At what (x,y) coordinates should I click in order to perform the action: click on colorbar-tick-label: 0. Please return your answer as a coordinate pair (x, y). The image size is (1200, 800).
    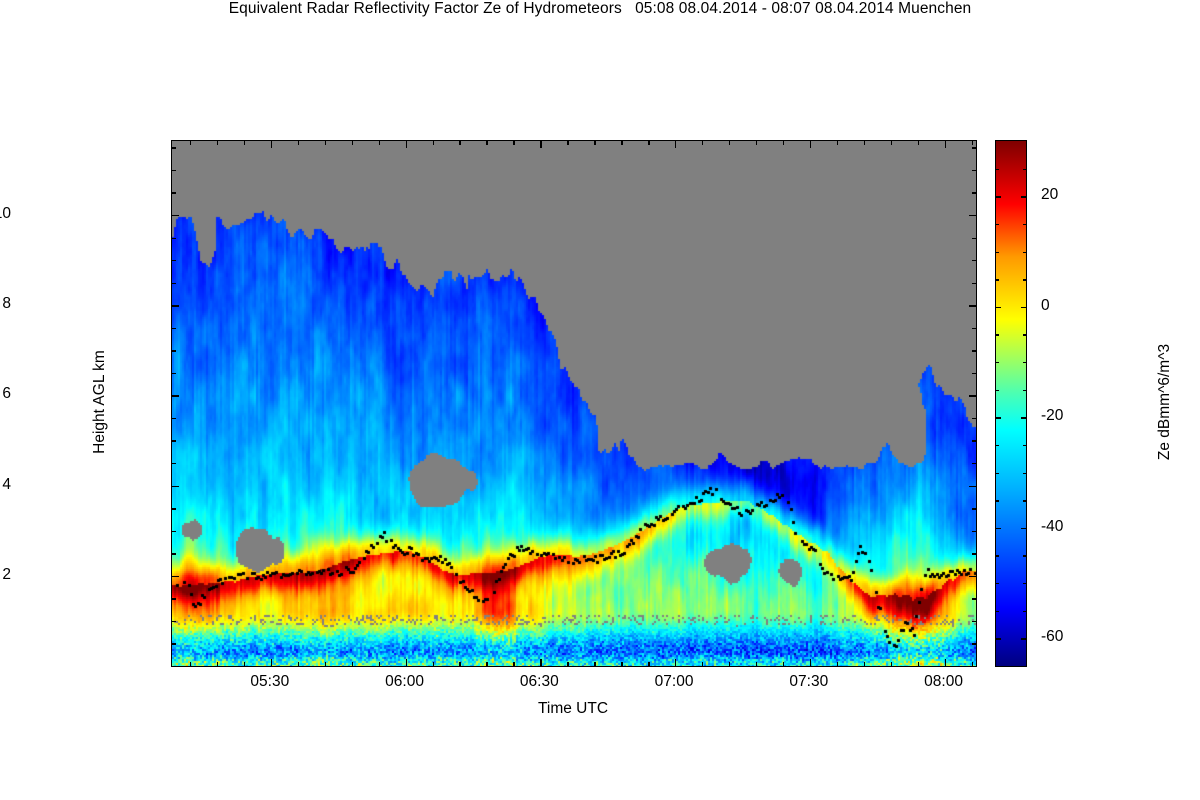
    Looking at the image, I should click on (1045, 305).